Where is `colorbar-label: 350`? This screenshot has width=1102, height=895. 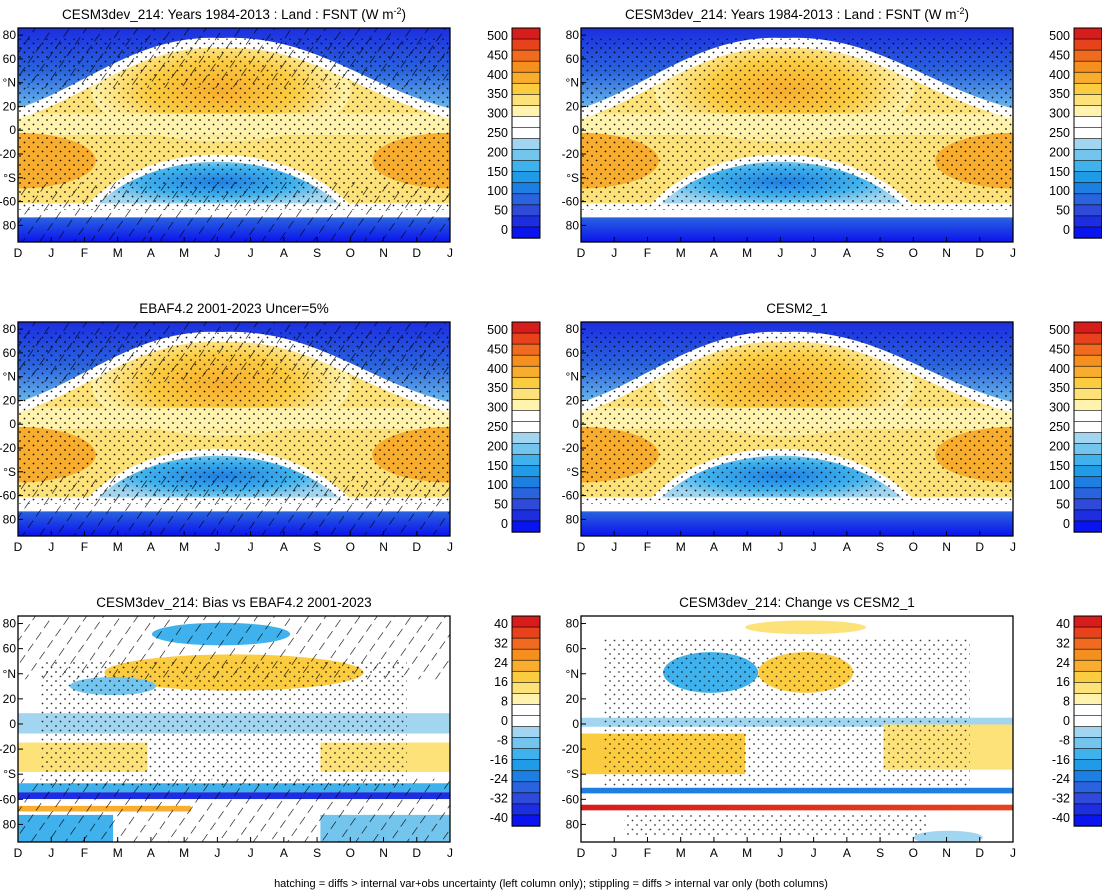 colorbar-label: 350 is located at coordinates (1059, 94).